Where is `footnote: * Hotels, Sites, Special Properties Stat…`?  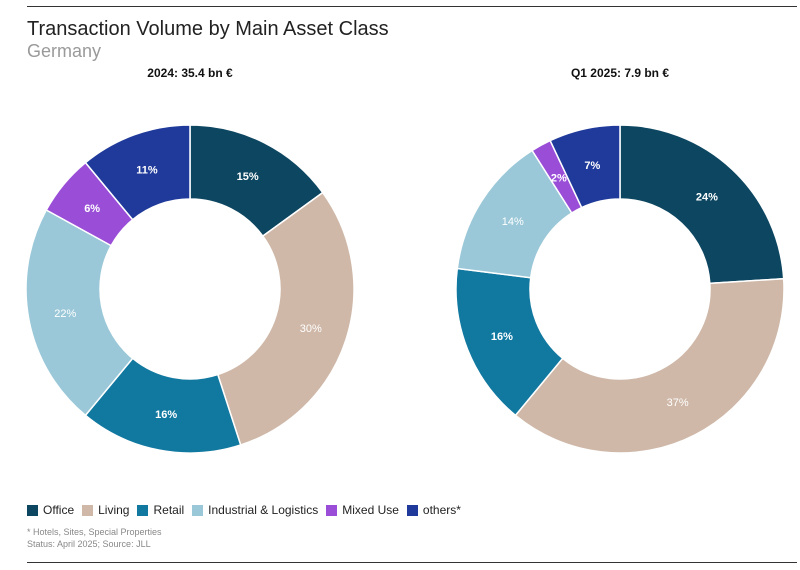 footnote: * Hotels, Sites, Special Properties Stat… is located at coordinates (94, 538).